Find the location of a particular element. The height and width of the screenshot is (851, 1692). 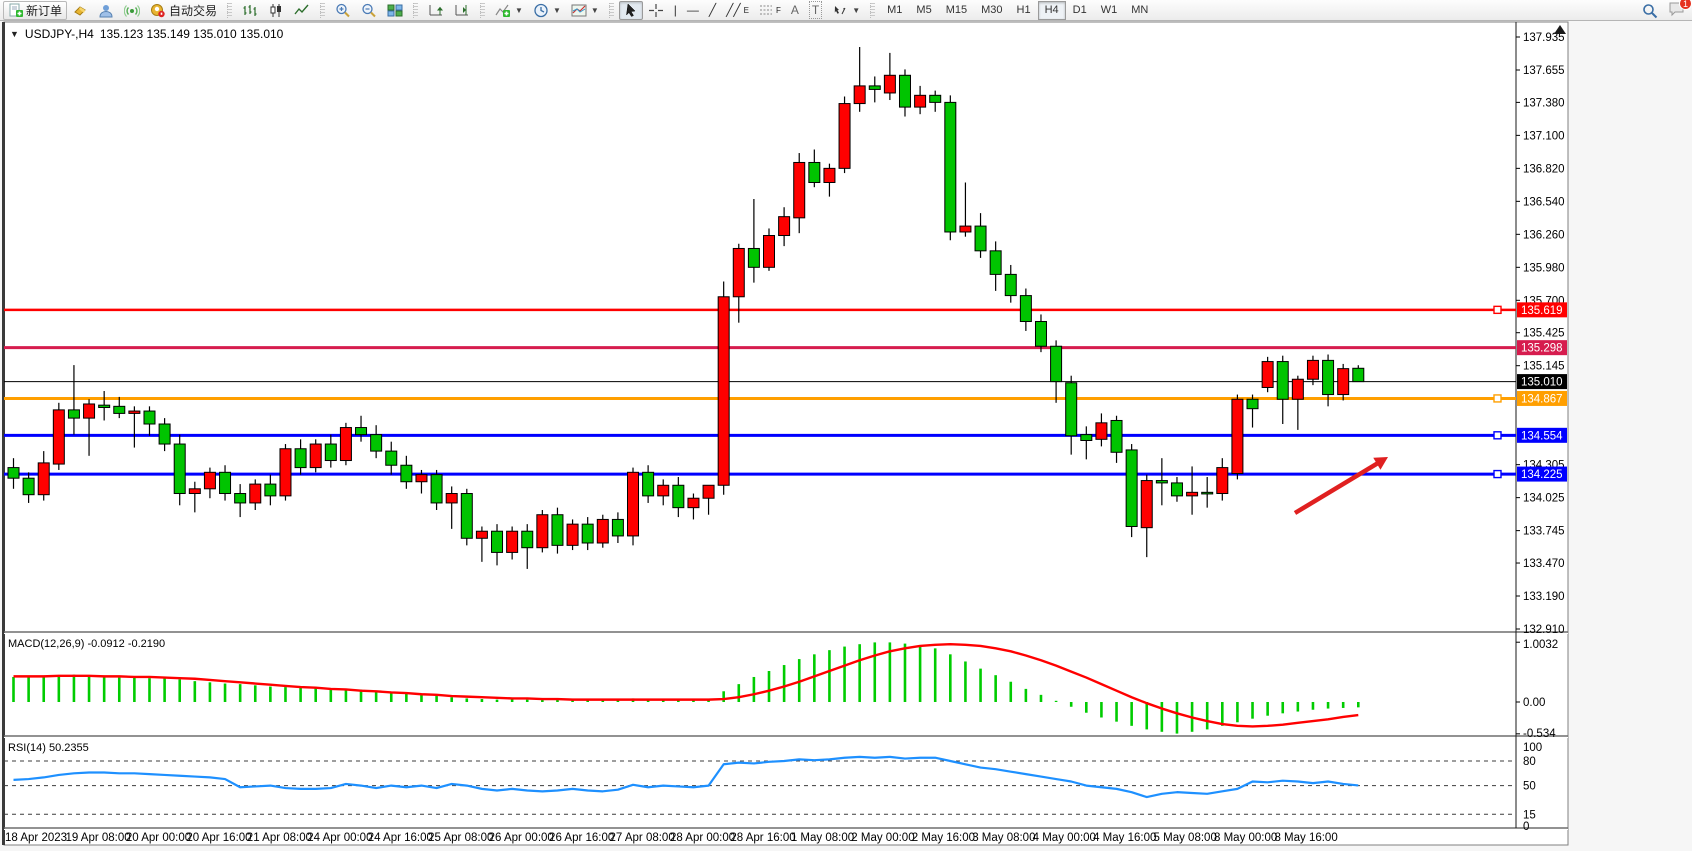

time-axis-label: 28 Apr 16:00 is located at coordinates (762, 838).